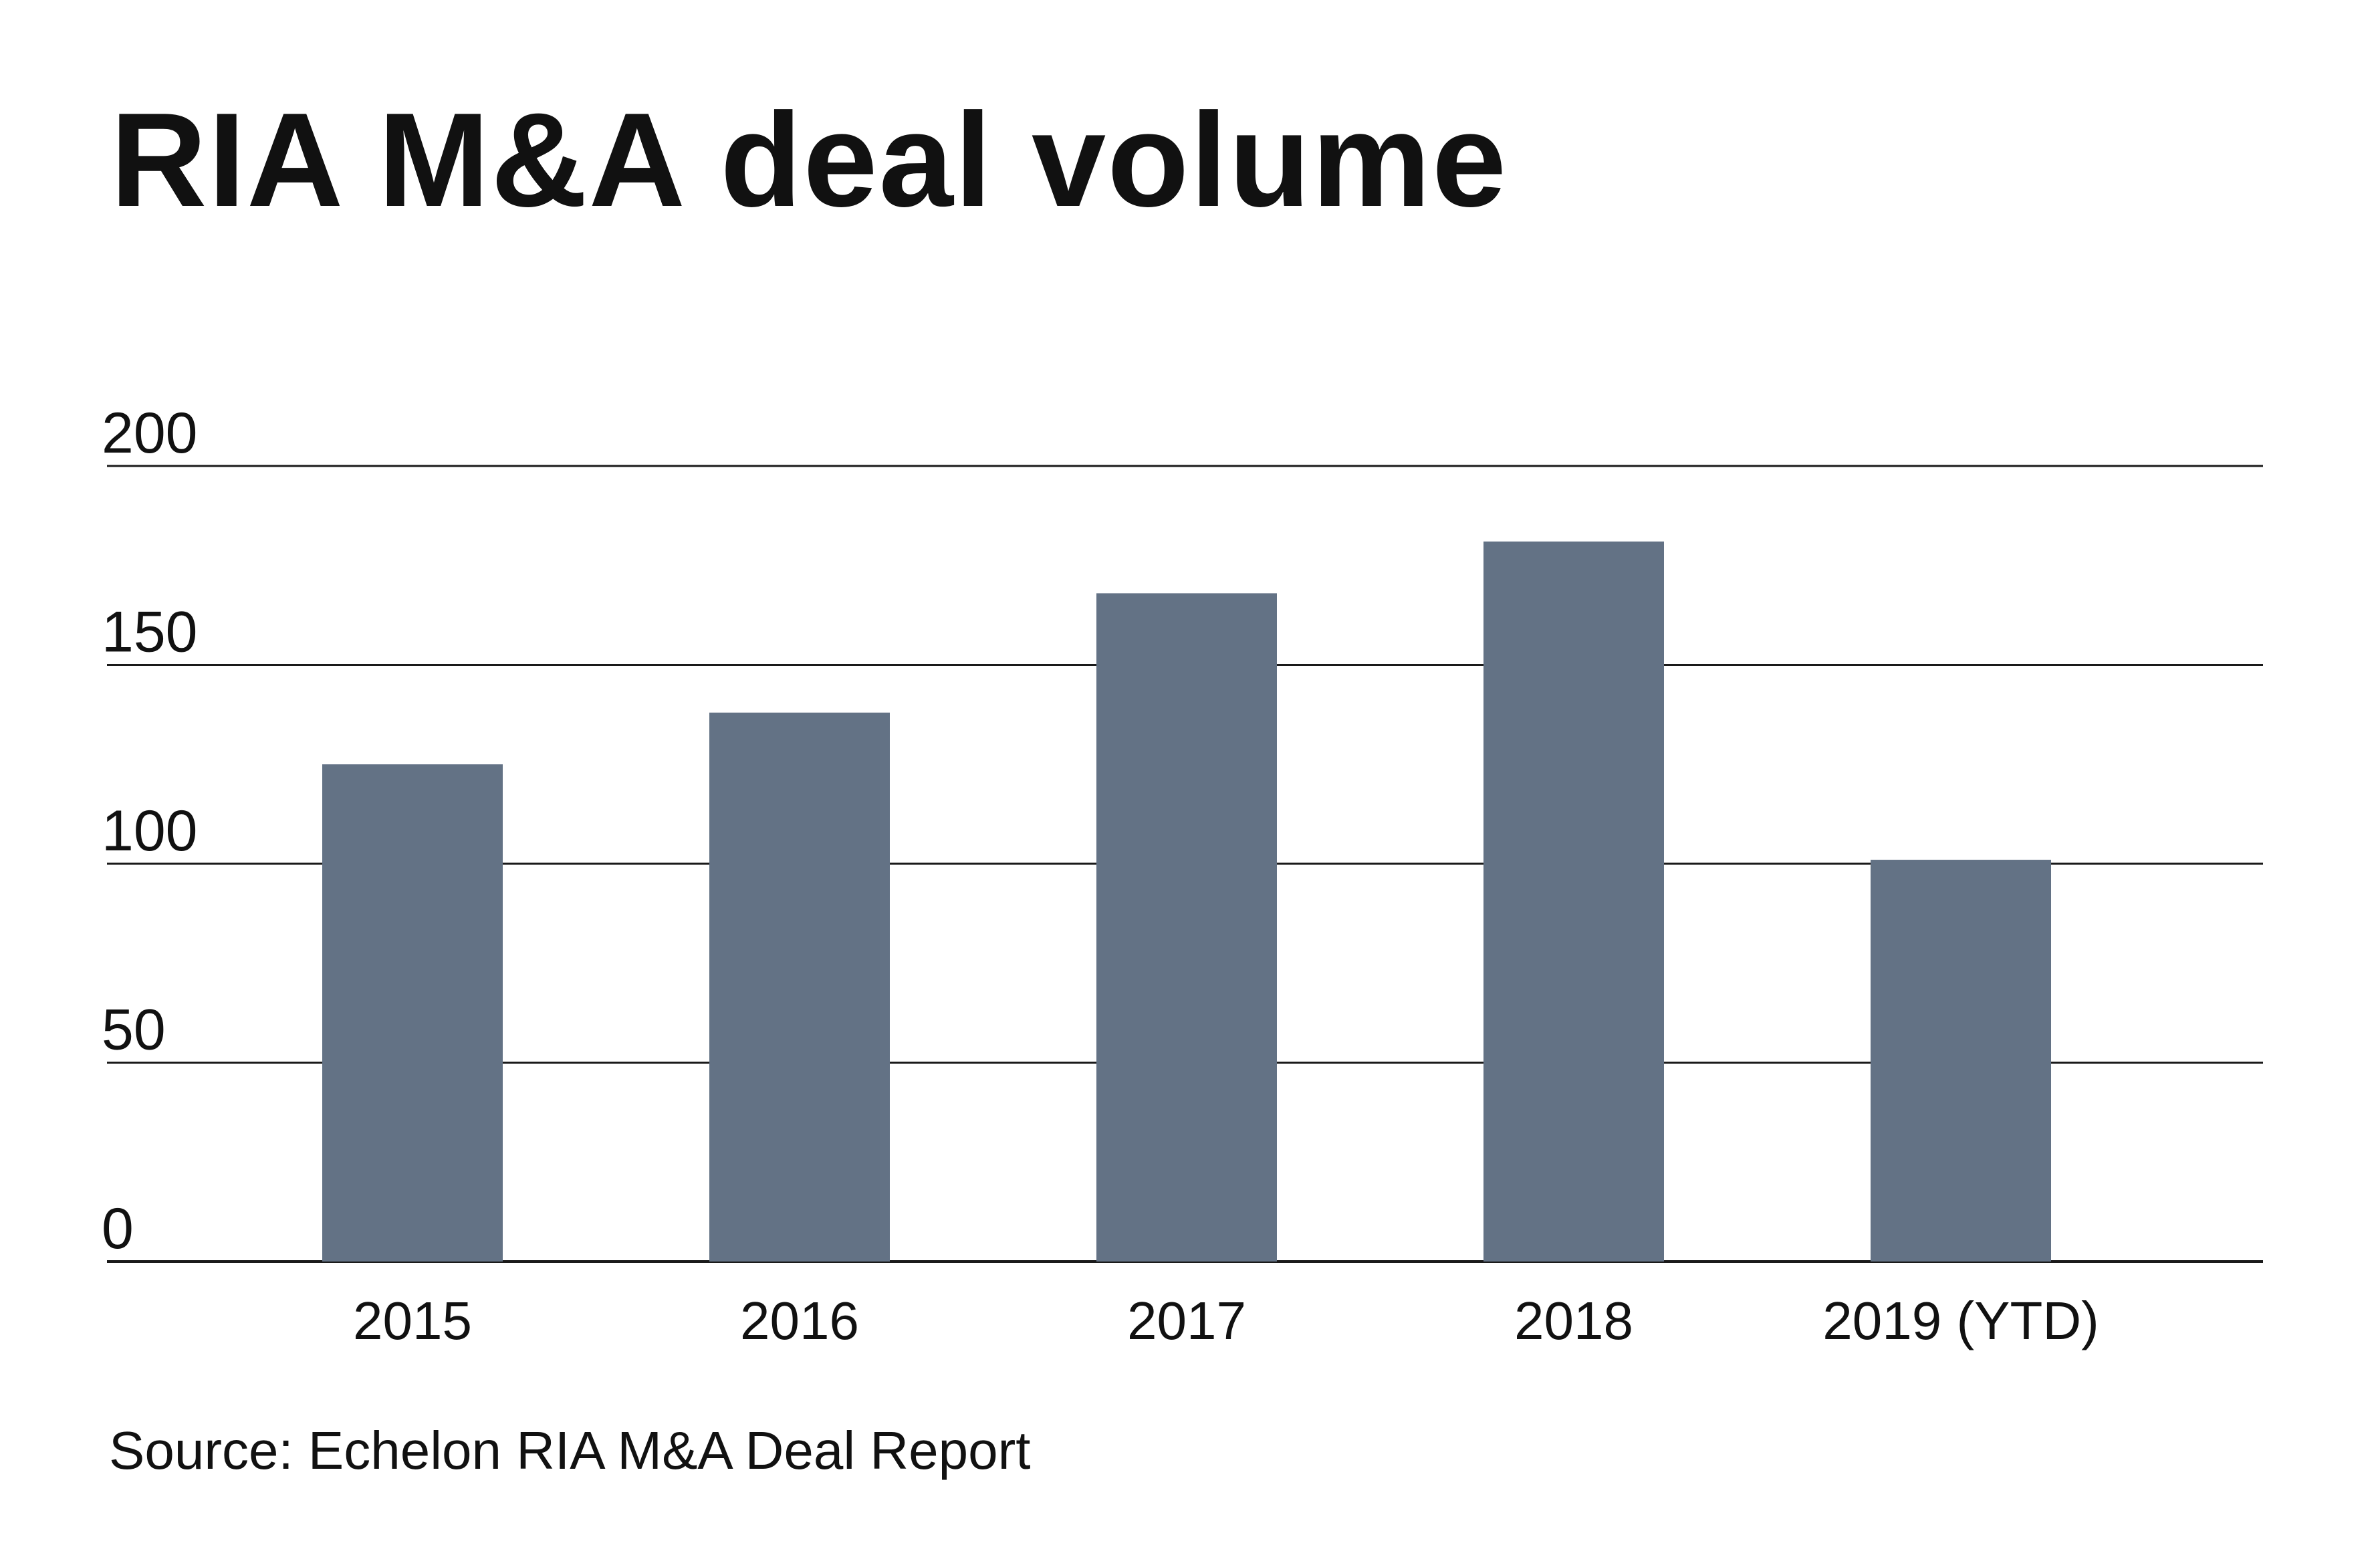 The width and height of the screenshot is (2380, 1551). Describe the element at coordinates (1573, 1320) in the screenshot. I see `x-tick-label: 2018` at that location.